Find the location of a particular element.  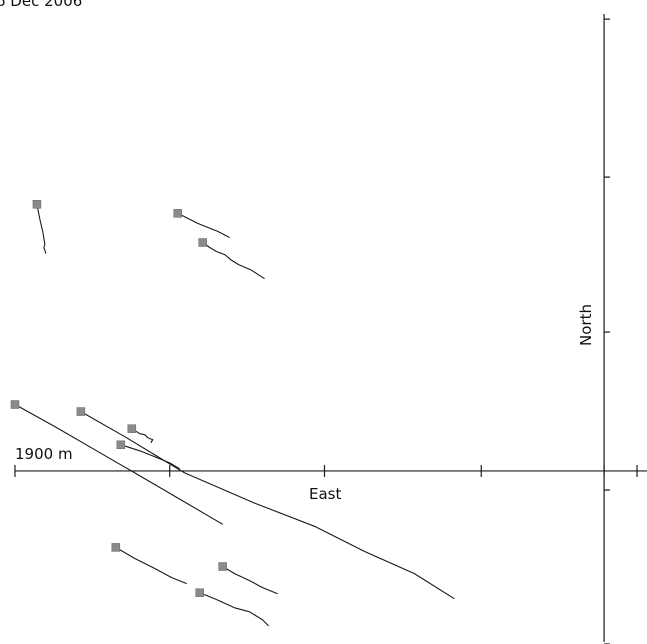

scale-label: 1900 m is located at coordinates (44, 454).